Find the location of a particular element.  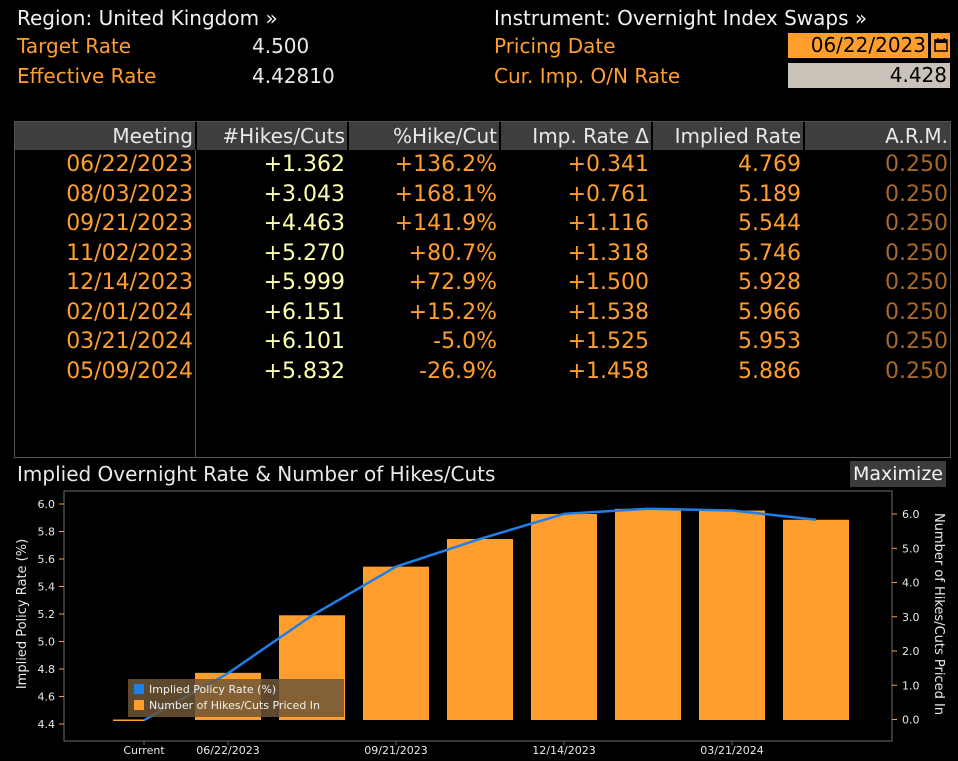

meeting-date: 02/01/2024 is located at coordinates (129, 312).